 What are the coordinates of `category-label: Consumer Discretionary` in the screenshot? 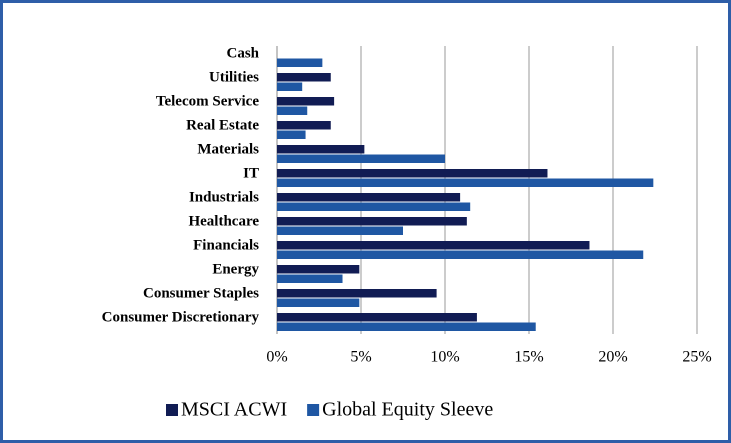 It's located at (181, 317).